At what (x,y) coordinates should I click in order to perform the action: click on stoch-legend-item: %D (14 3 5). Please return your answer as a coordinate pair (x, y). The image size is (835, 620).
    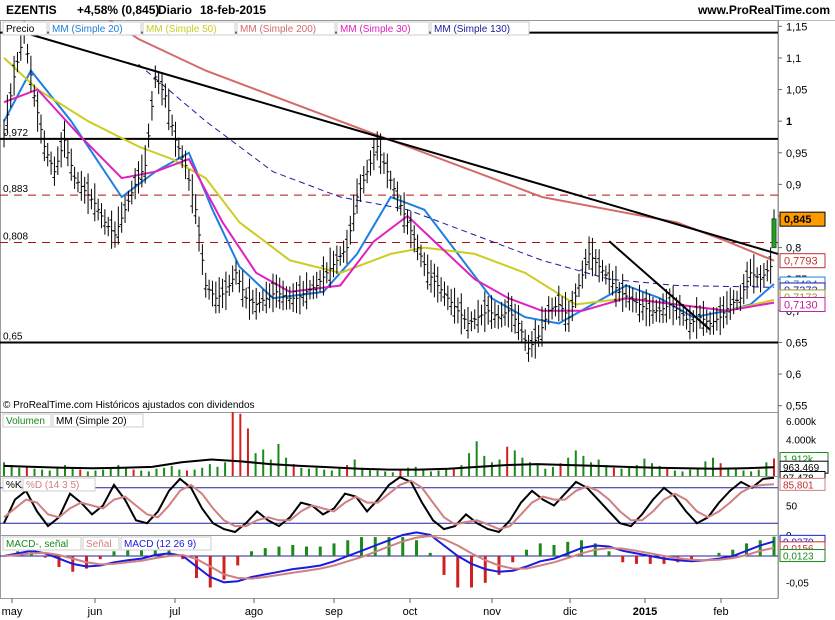
    Looking at the image, I should click on (52, 485).